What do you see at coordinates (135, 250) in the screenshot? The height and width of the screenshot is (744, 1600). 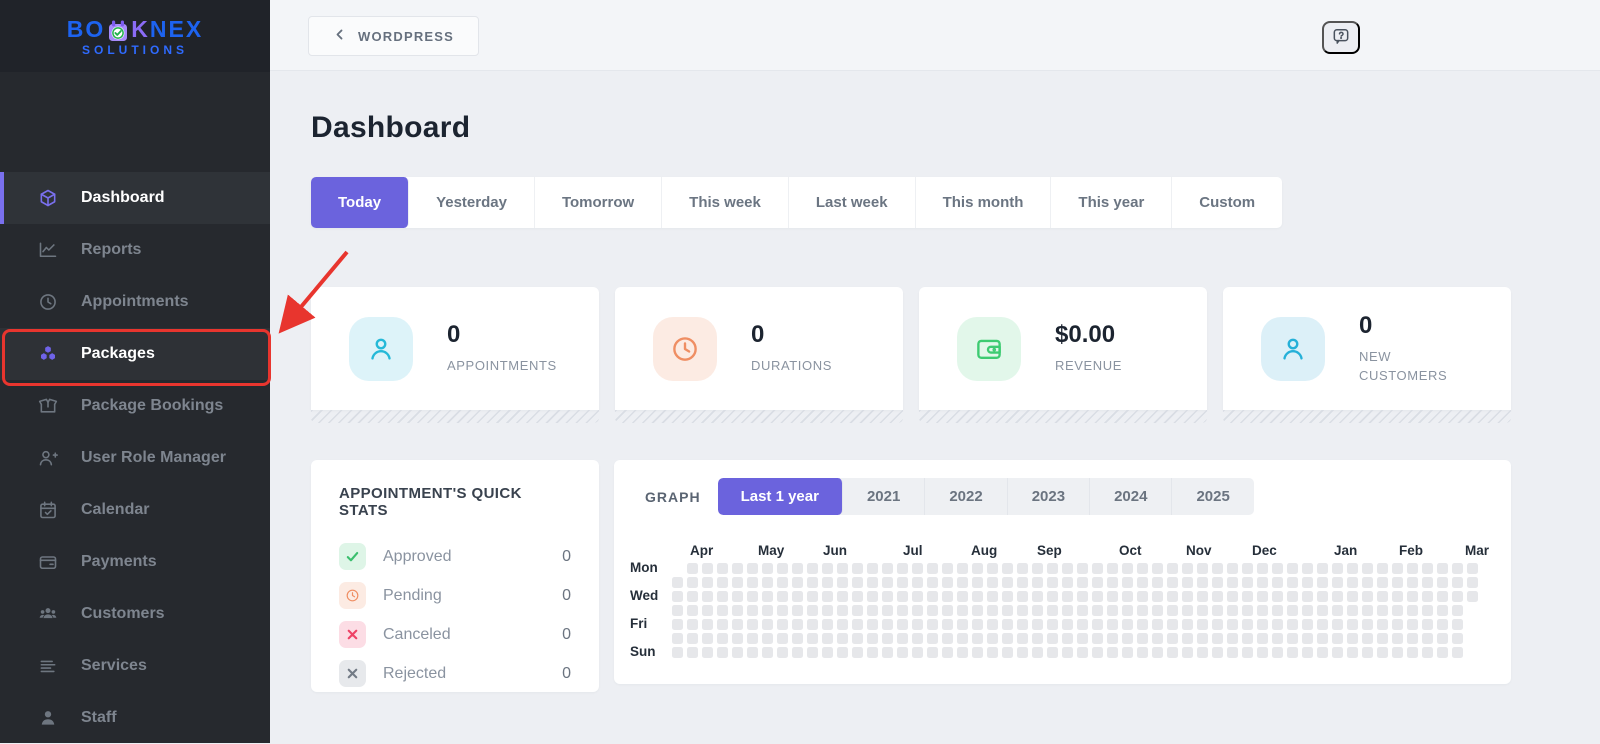 I see `sidebar-item-reports: Reports` at bounding box center [135, 250].